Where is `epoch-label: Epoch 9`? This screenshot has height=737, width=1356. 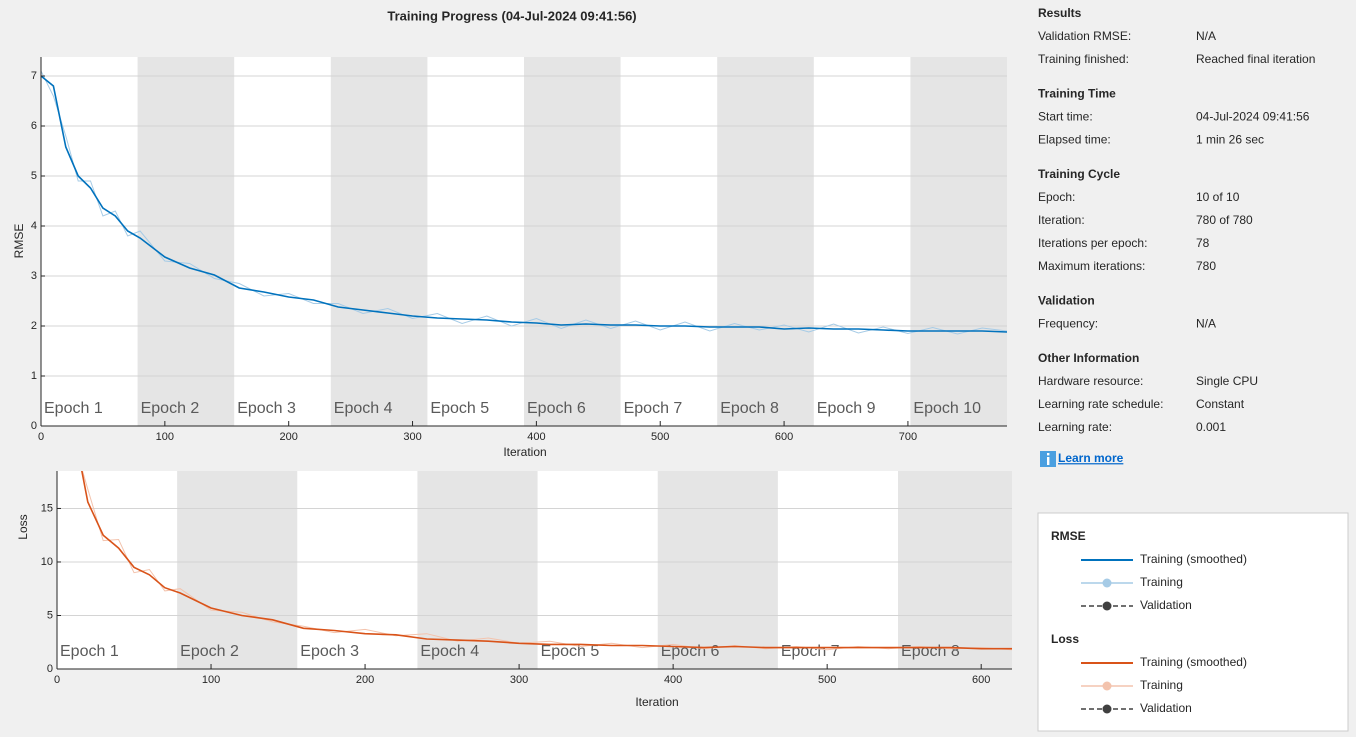 epoch-label: Epoch 9 is located at coordinates (846, 408).